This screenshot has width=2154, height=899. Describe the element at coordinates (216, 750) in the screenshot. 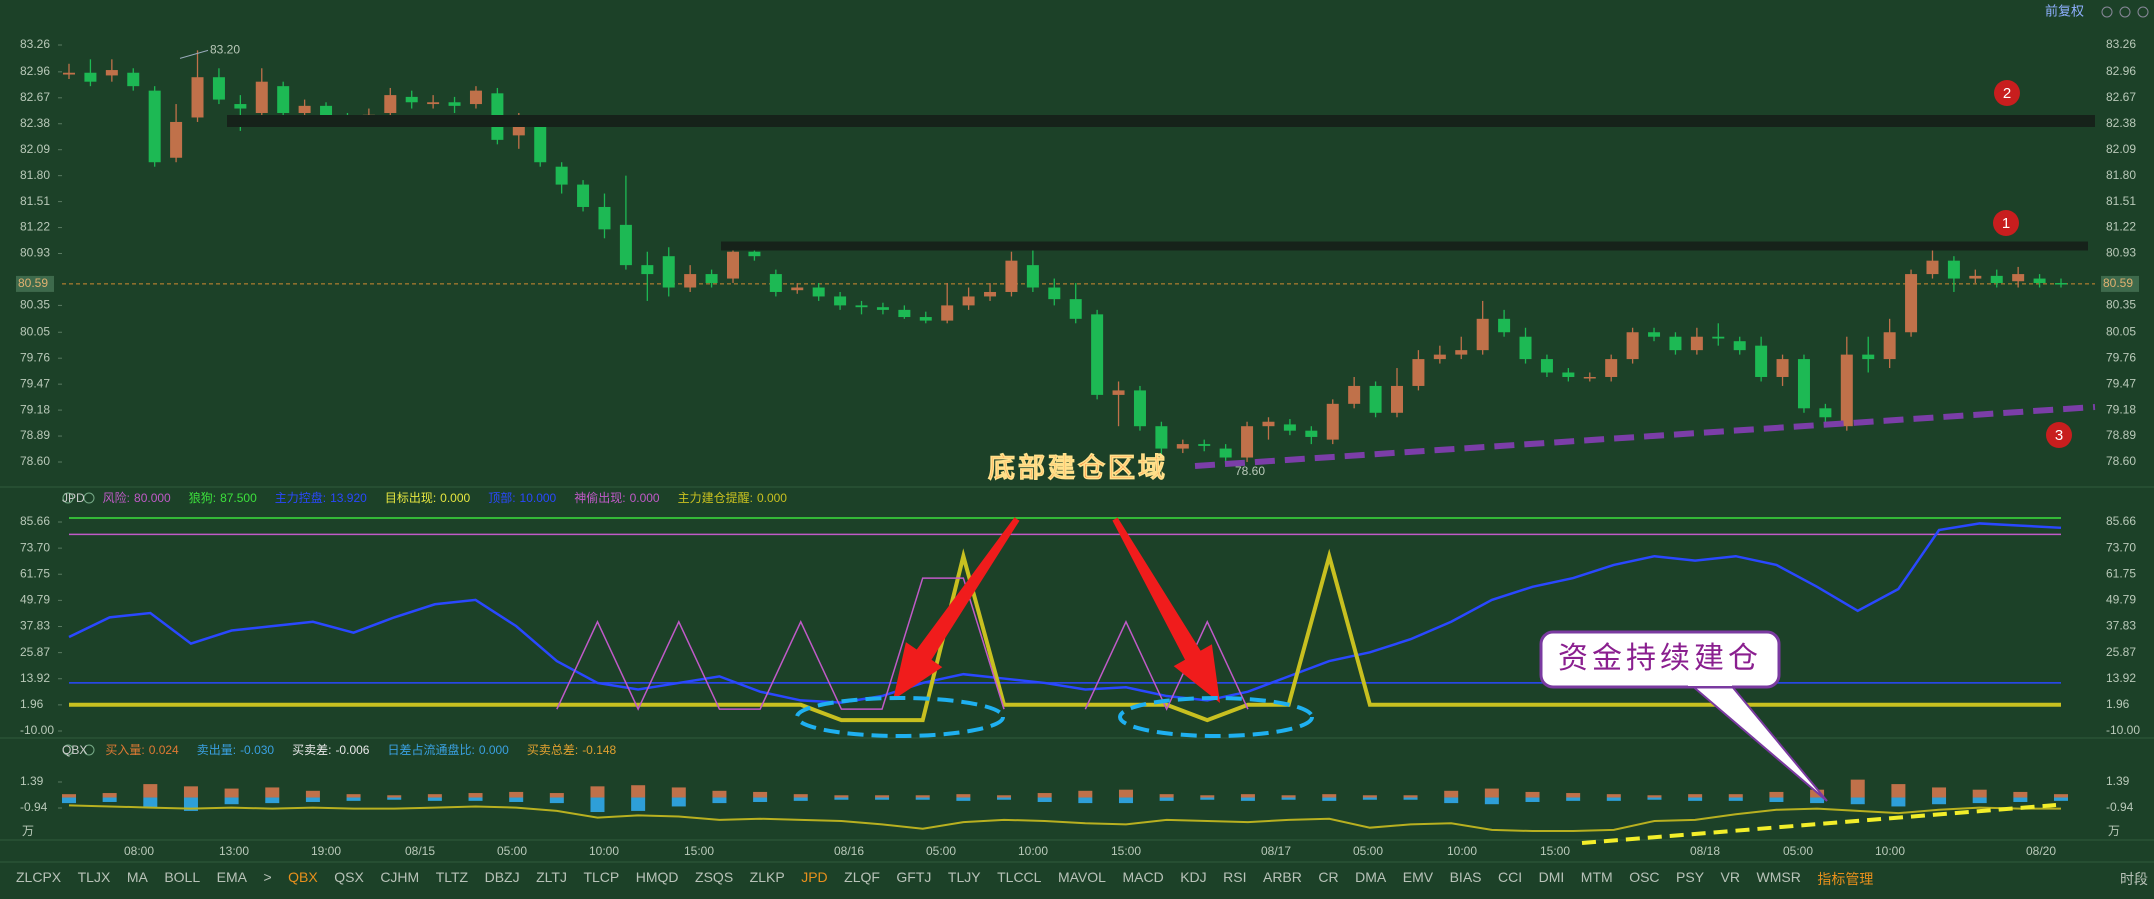

I see `header-name: 卖出量:` at that location.